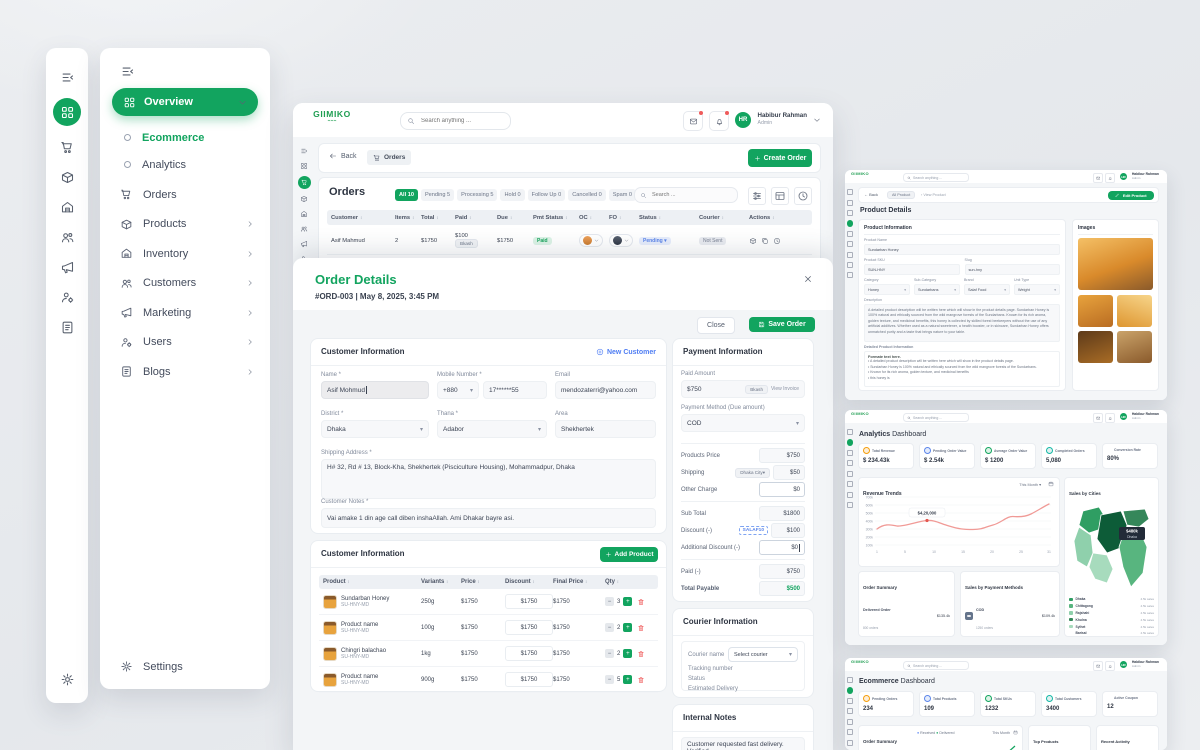 The height and width of the screenshot is (750, 1200). What do you see at coordinates (347, 217) in the screenshot?
I see `column-header: Customer ↕` at bounding box center [347, 217].